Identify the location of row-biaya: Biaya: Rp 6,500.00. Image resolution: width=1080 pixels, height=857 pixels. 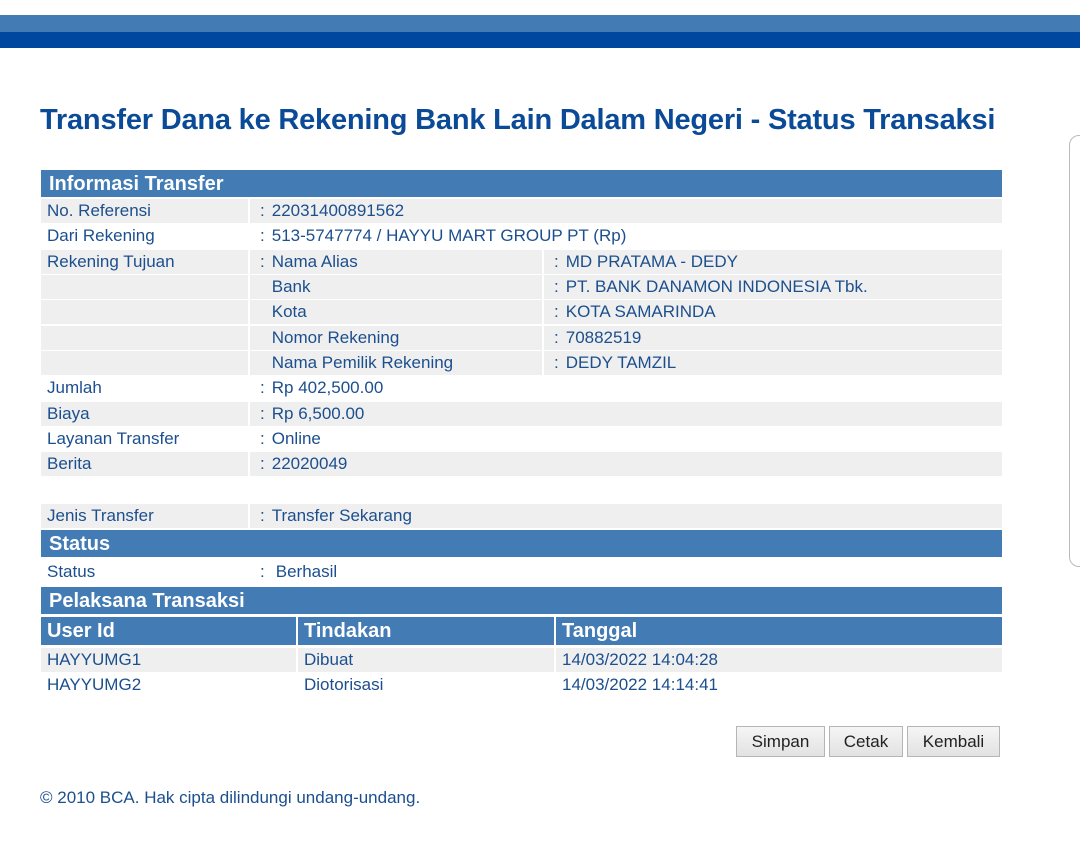
(521, 414).